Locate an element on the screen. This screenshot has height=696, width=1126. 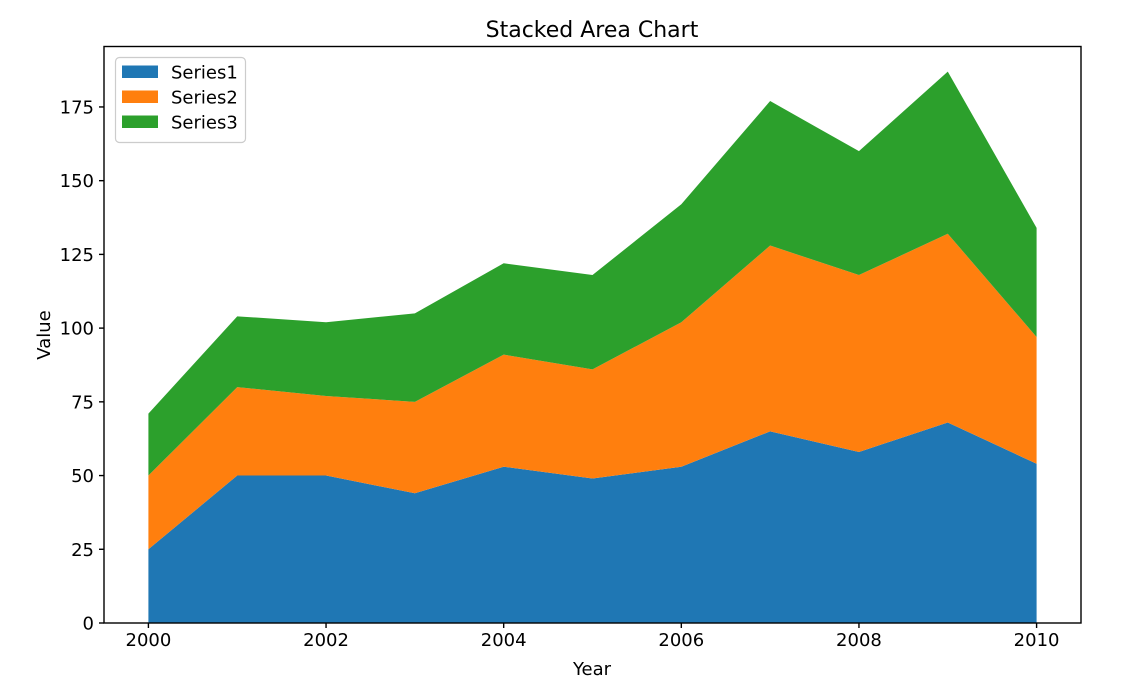
legend-swatch-series2 is located at coordinates (140, 96).